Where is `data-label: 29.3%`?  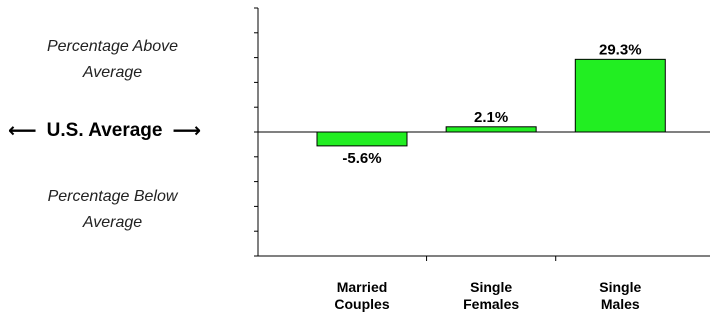 data-label: 29.3% is located at coordinates (620, 49).